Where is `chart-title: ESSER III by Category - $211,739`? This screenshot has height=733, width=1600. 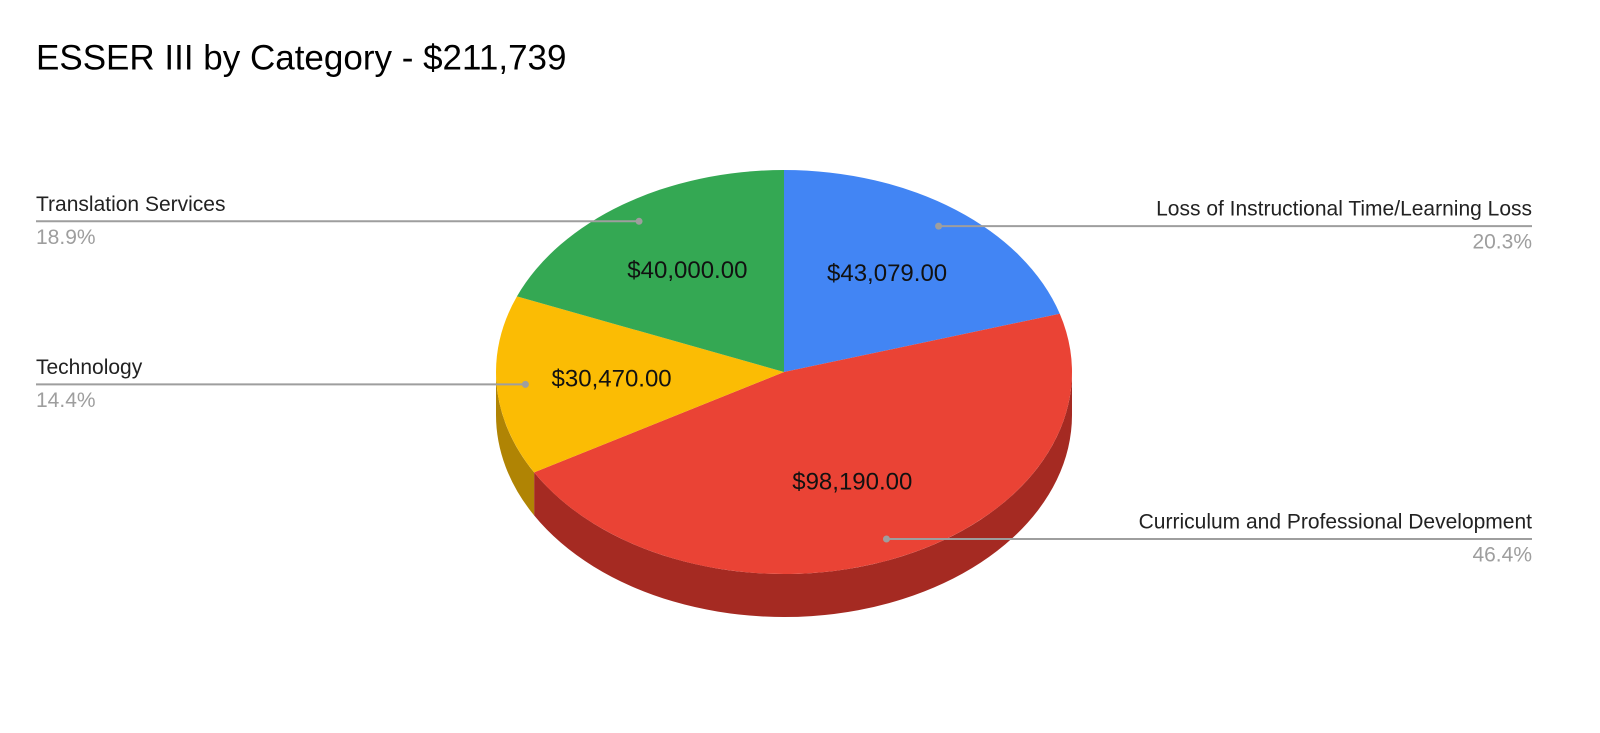
chart-title: ESSER III by Category - $211,739 is located at coordinates (301, 57).